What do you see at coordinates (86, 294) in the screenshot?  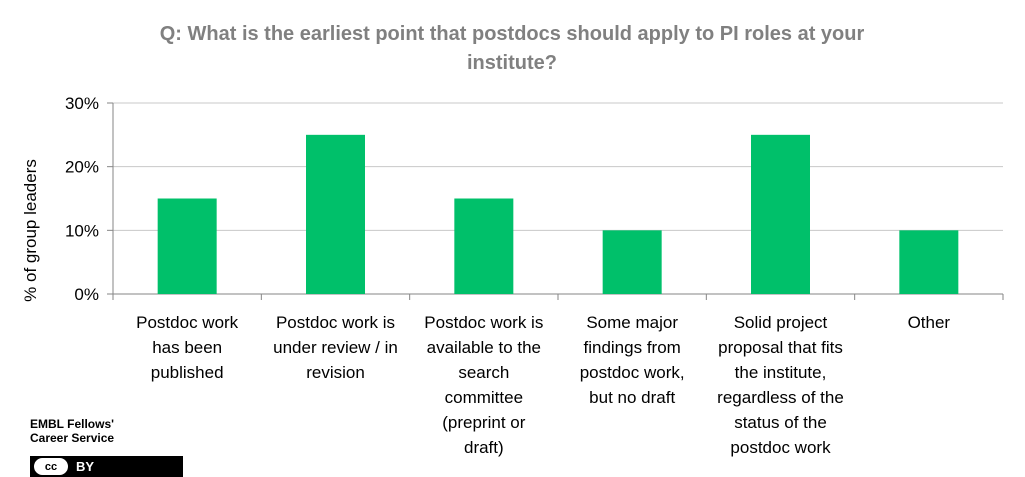 I see `y-tick-label: 0%` at bounding box center [86, 294].